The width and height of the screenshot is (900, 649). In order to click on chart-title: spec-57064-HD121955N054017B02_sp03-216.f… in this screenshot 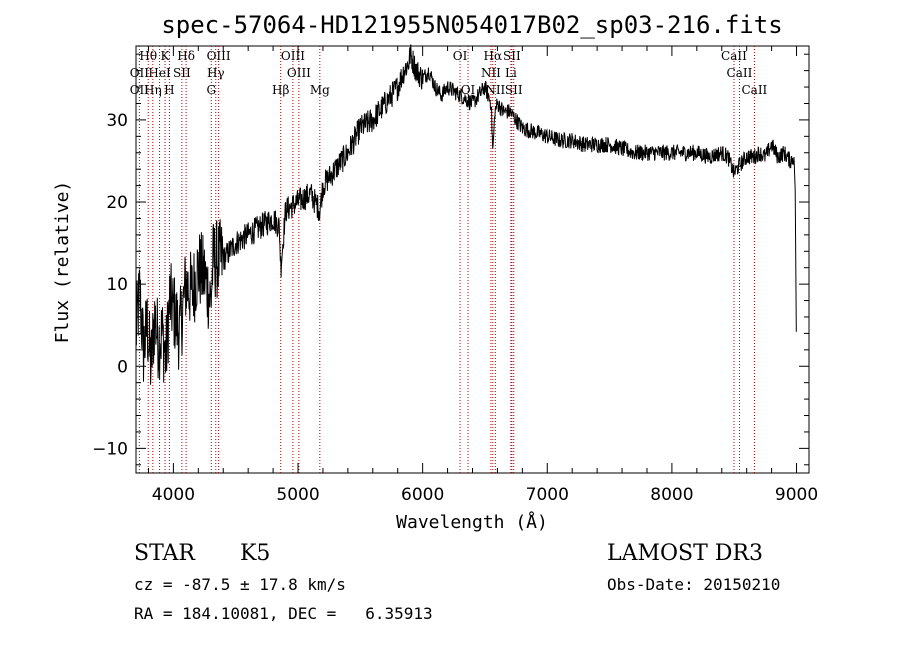, I will do `click(471, 25)`.